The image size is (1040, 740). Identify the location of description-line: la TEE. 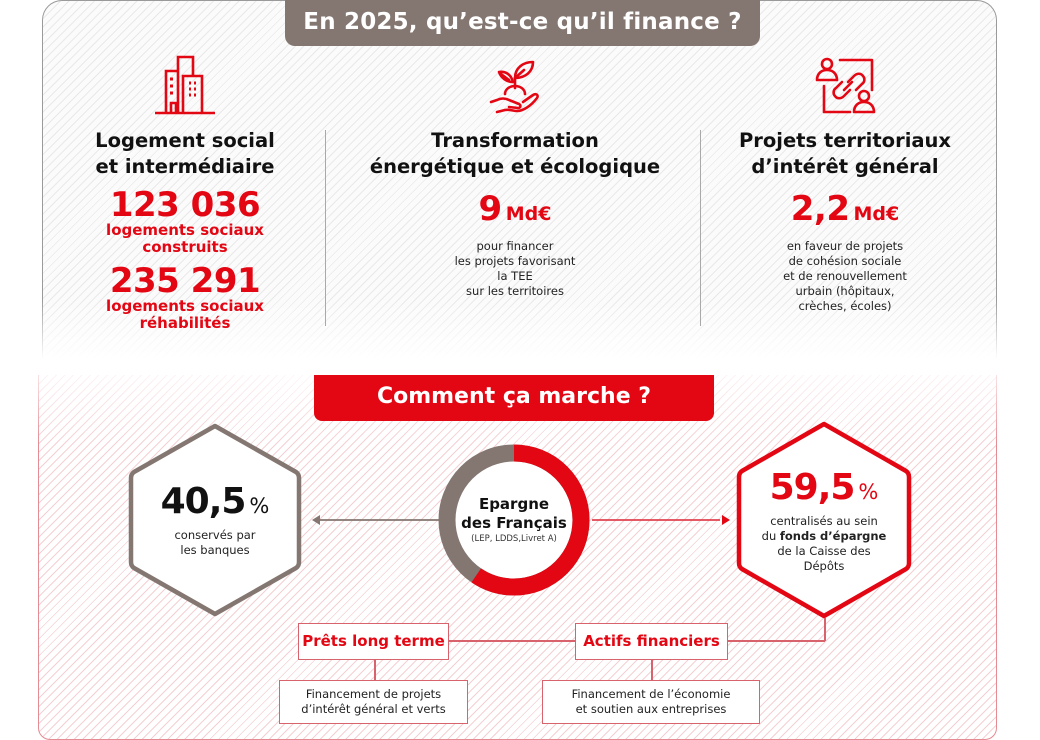
(515, 276).